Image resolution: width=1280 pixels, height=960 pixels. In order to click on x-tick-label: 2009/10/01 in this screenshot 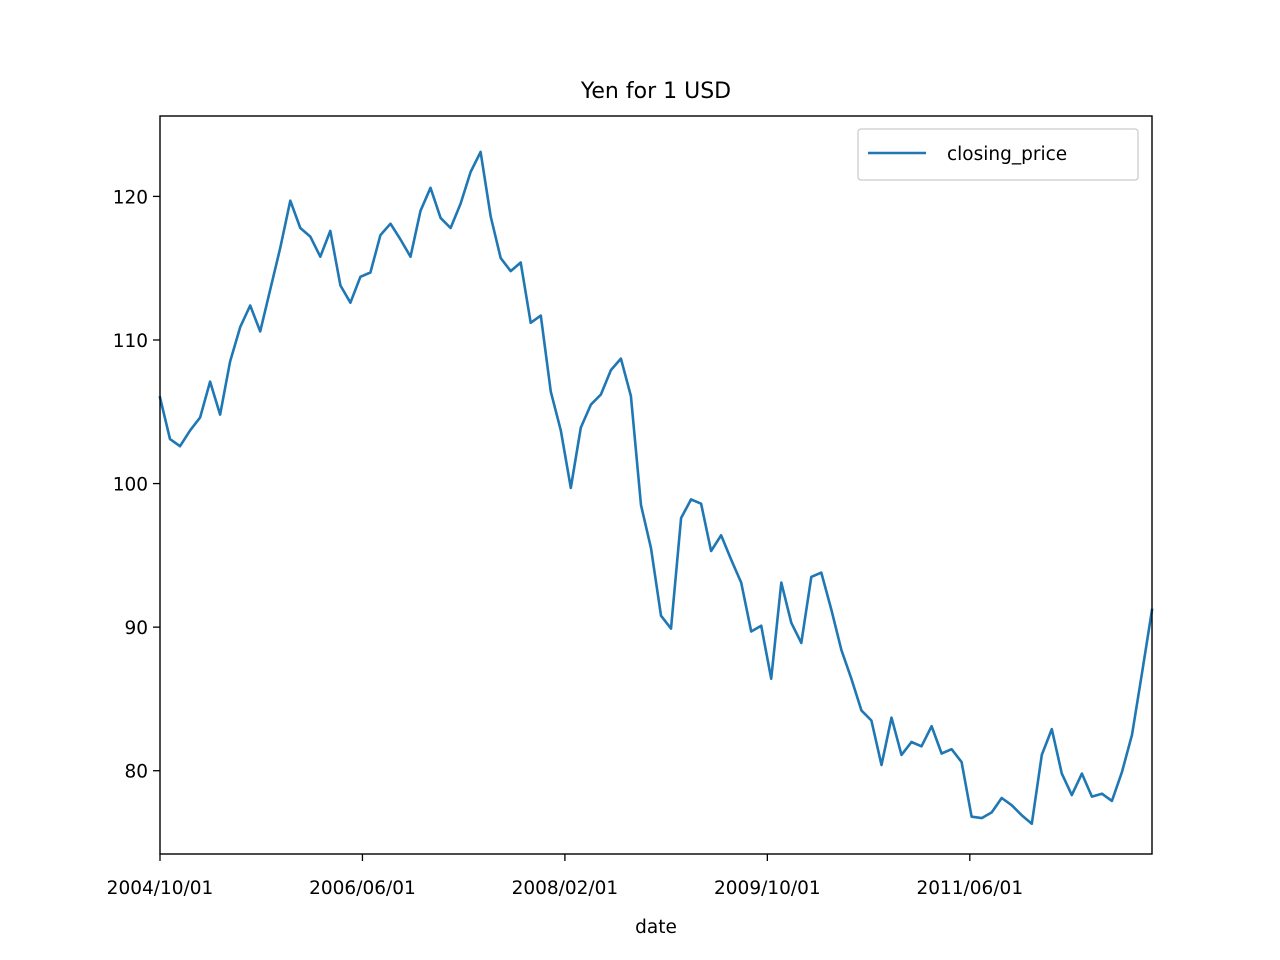, I will do `click(767, 888)`.